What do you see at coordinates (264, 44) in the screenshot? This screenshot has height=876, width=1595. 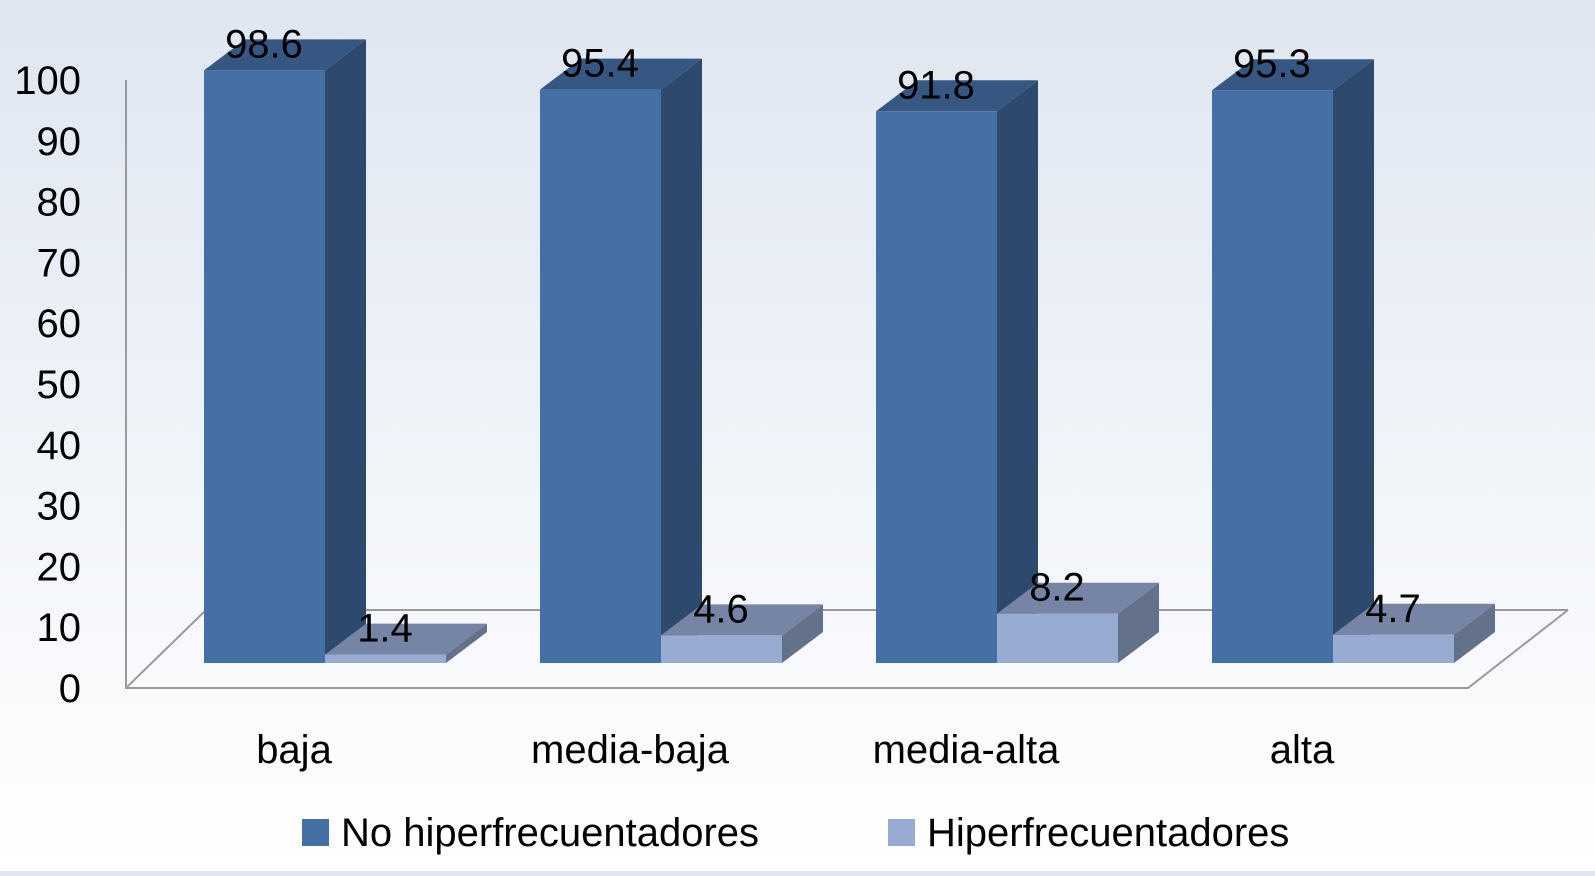 I see `data-label: 98.6` at bounding box center [264, 44].